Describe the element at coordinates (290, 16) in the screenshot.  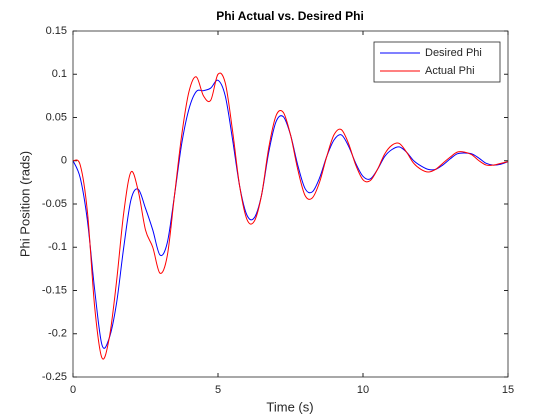
I see `chart-title: Phi Actual vs. Desired Phi` at that location.